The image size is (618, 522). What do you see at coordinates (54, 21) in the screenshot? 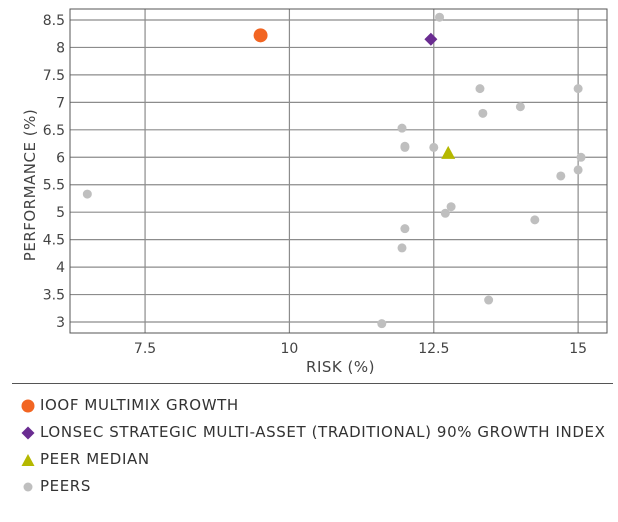
I see `y-tick-label: 8.5` at bounding box center [54, 21].